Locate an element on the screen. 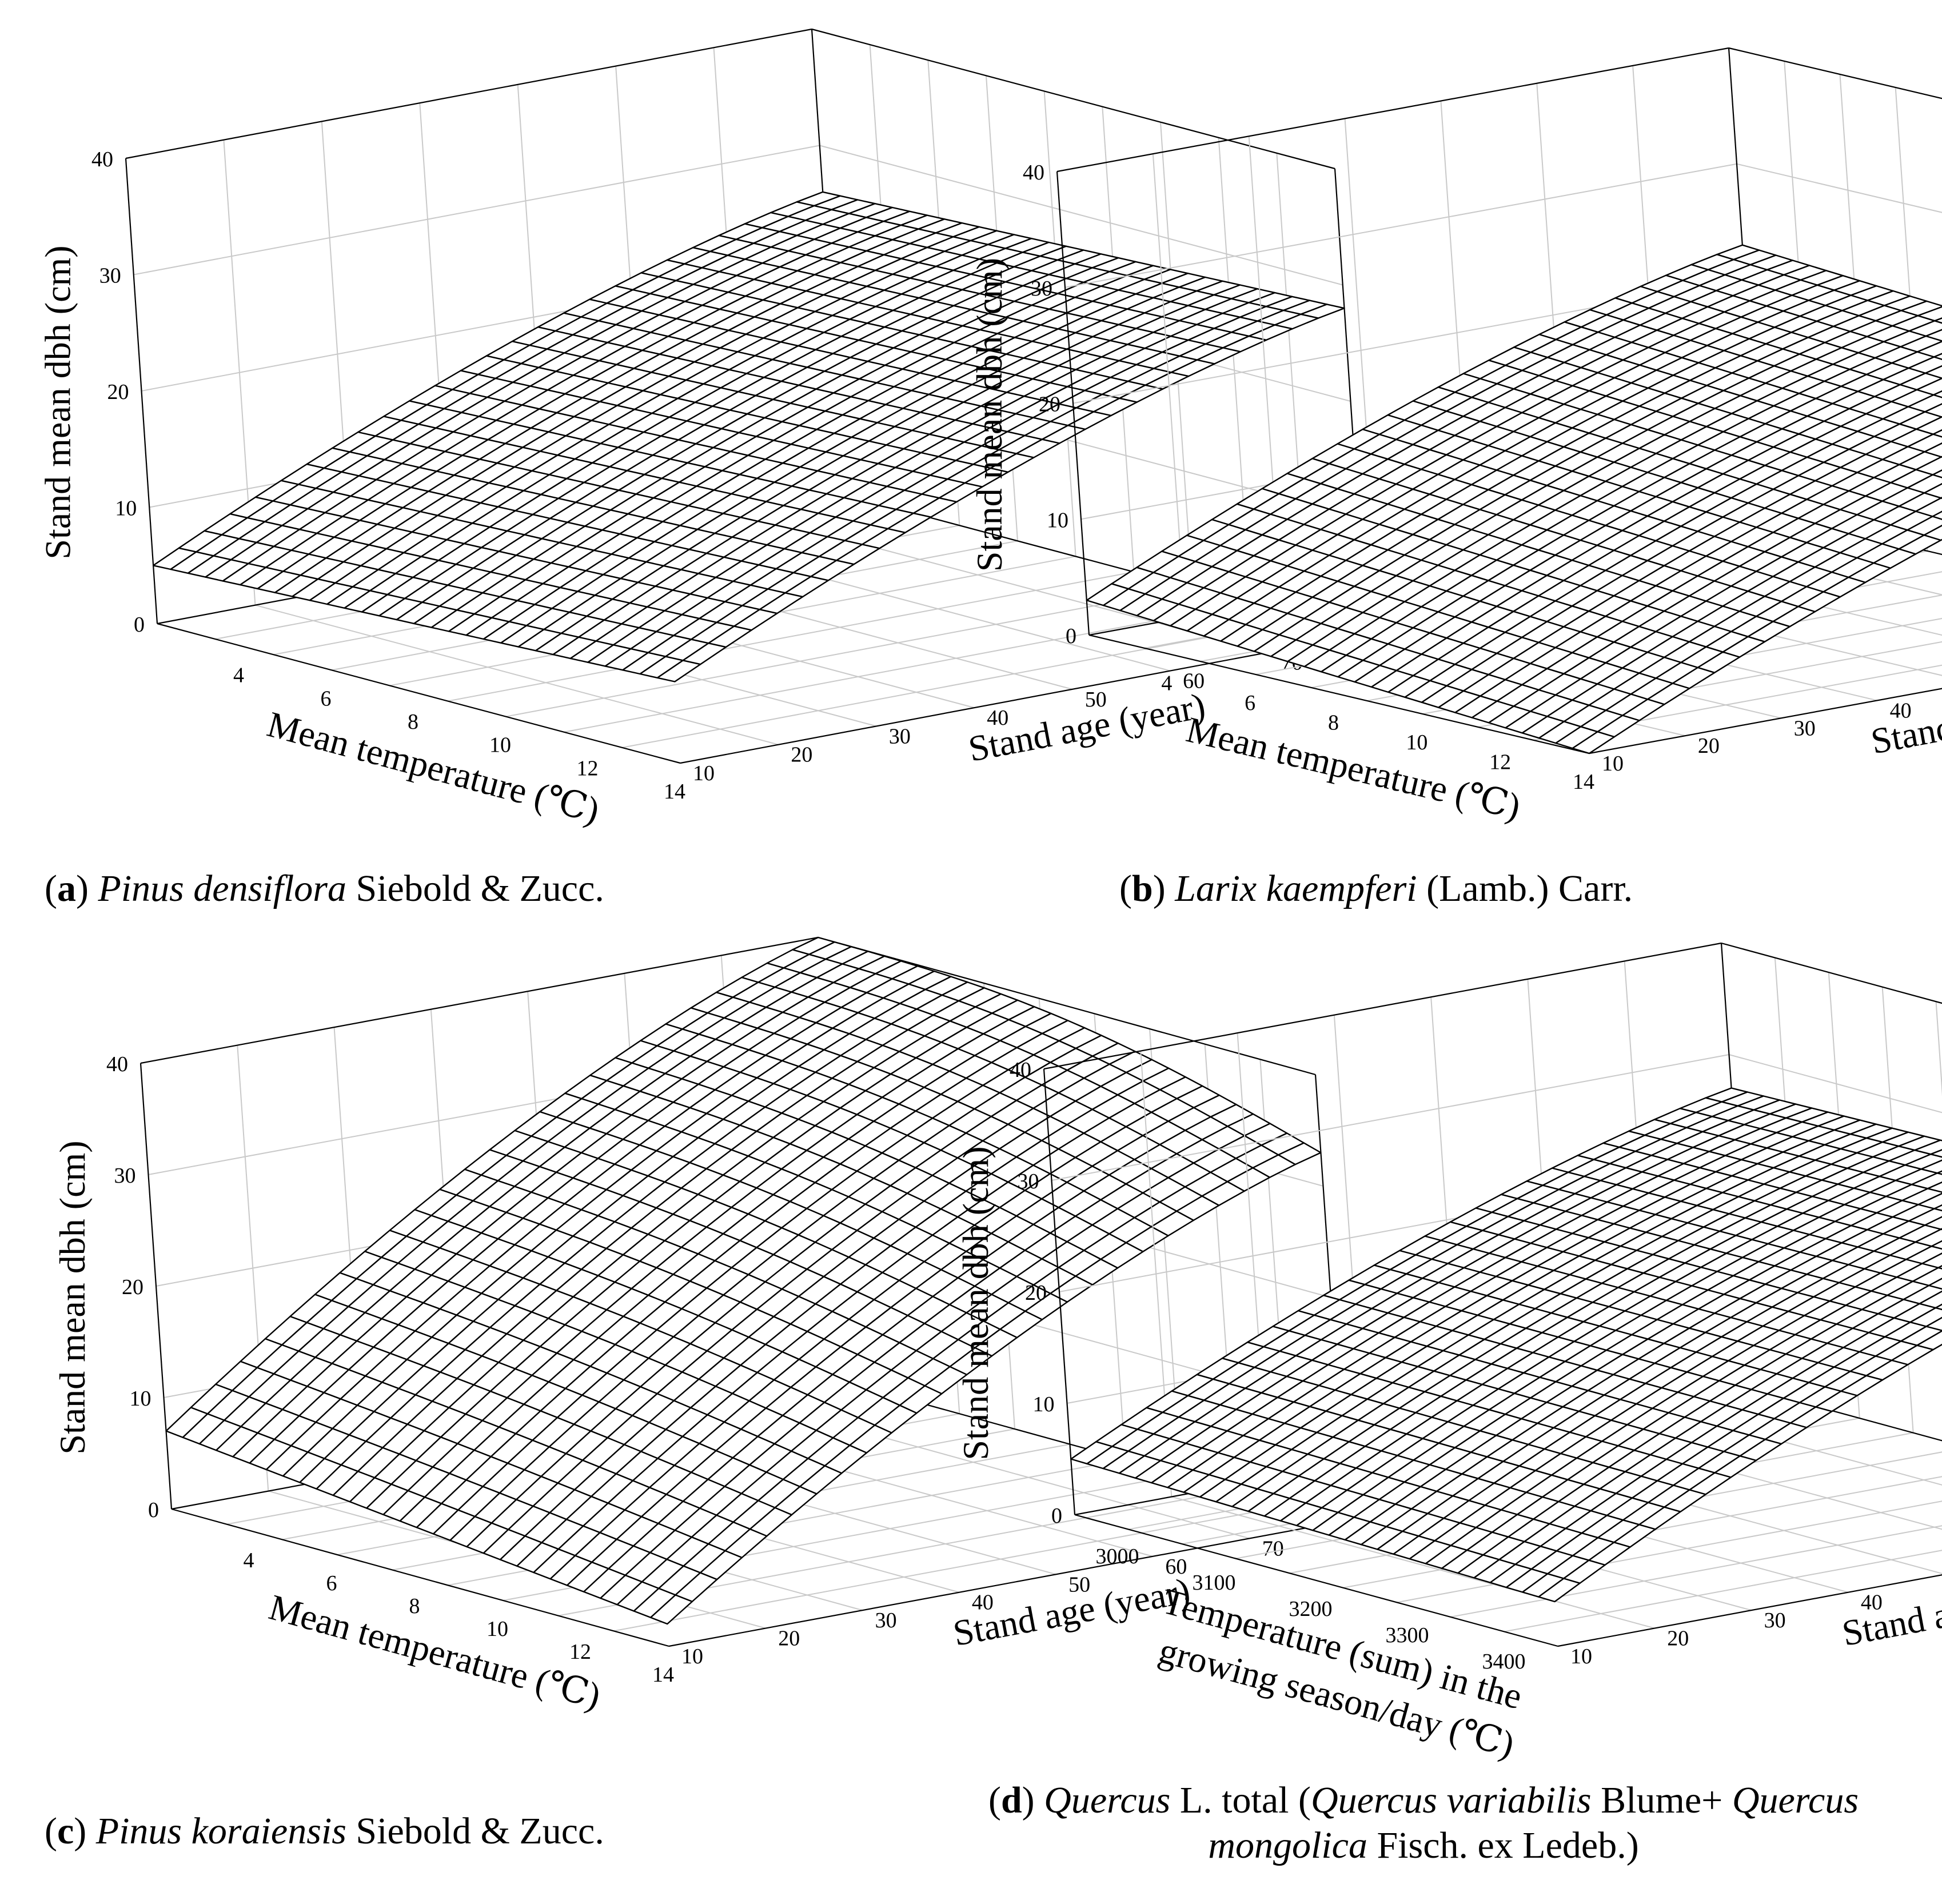  x-tick-label: 10 is located at coordinates (497, 1629).